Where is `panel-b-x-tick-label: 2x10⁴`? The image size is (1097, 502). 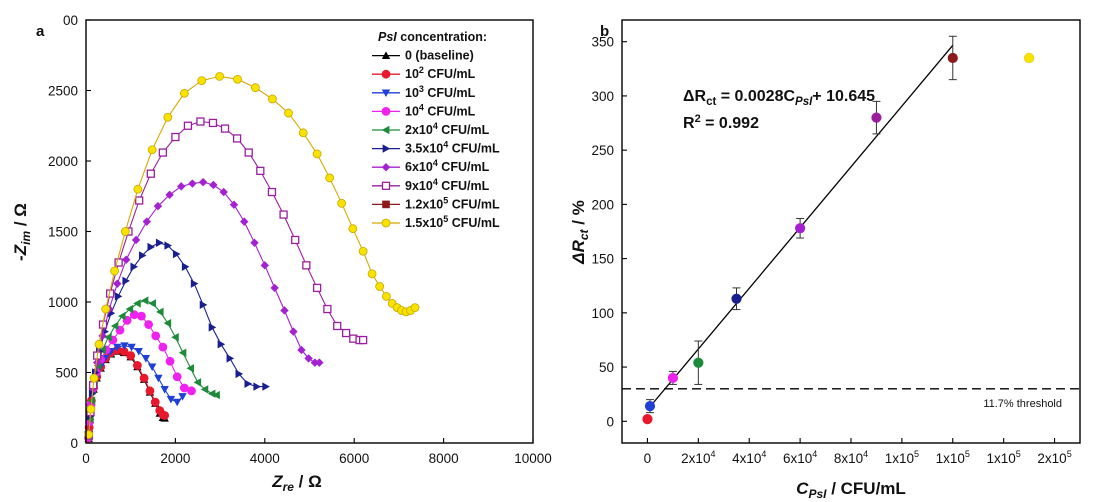
panel-b-x-tick-label: 2x10⁴ is located at coordinates (698, 457).